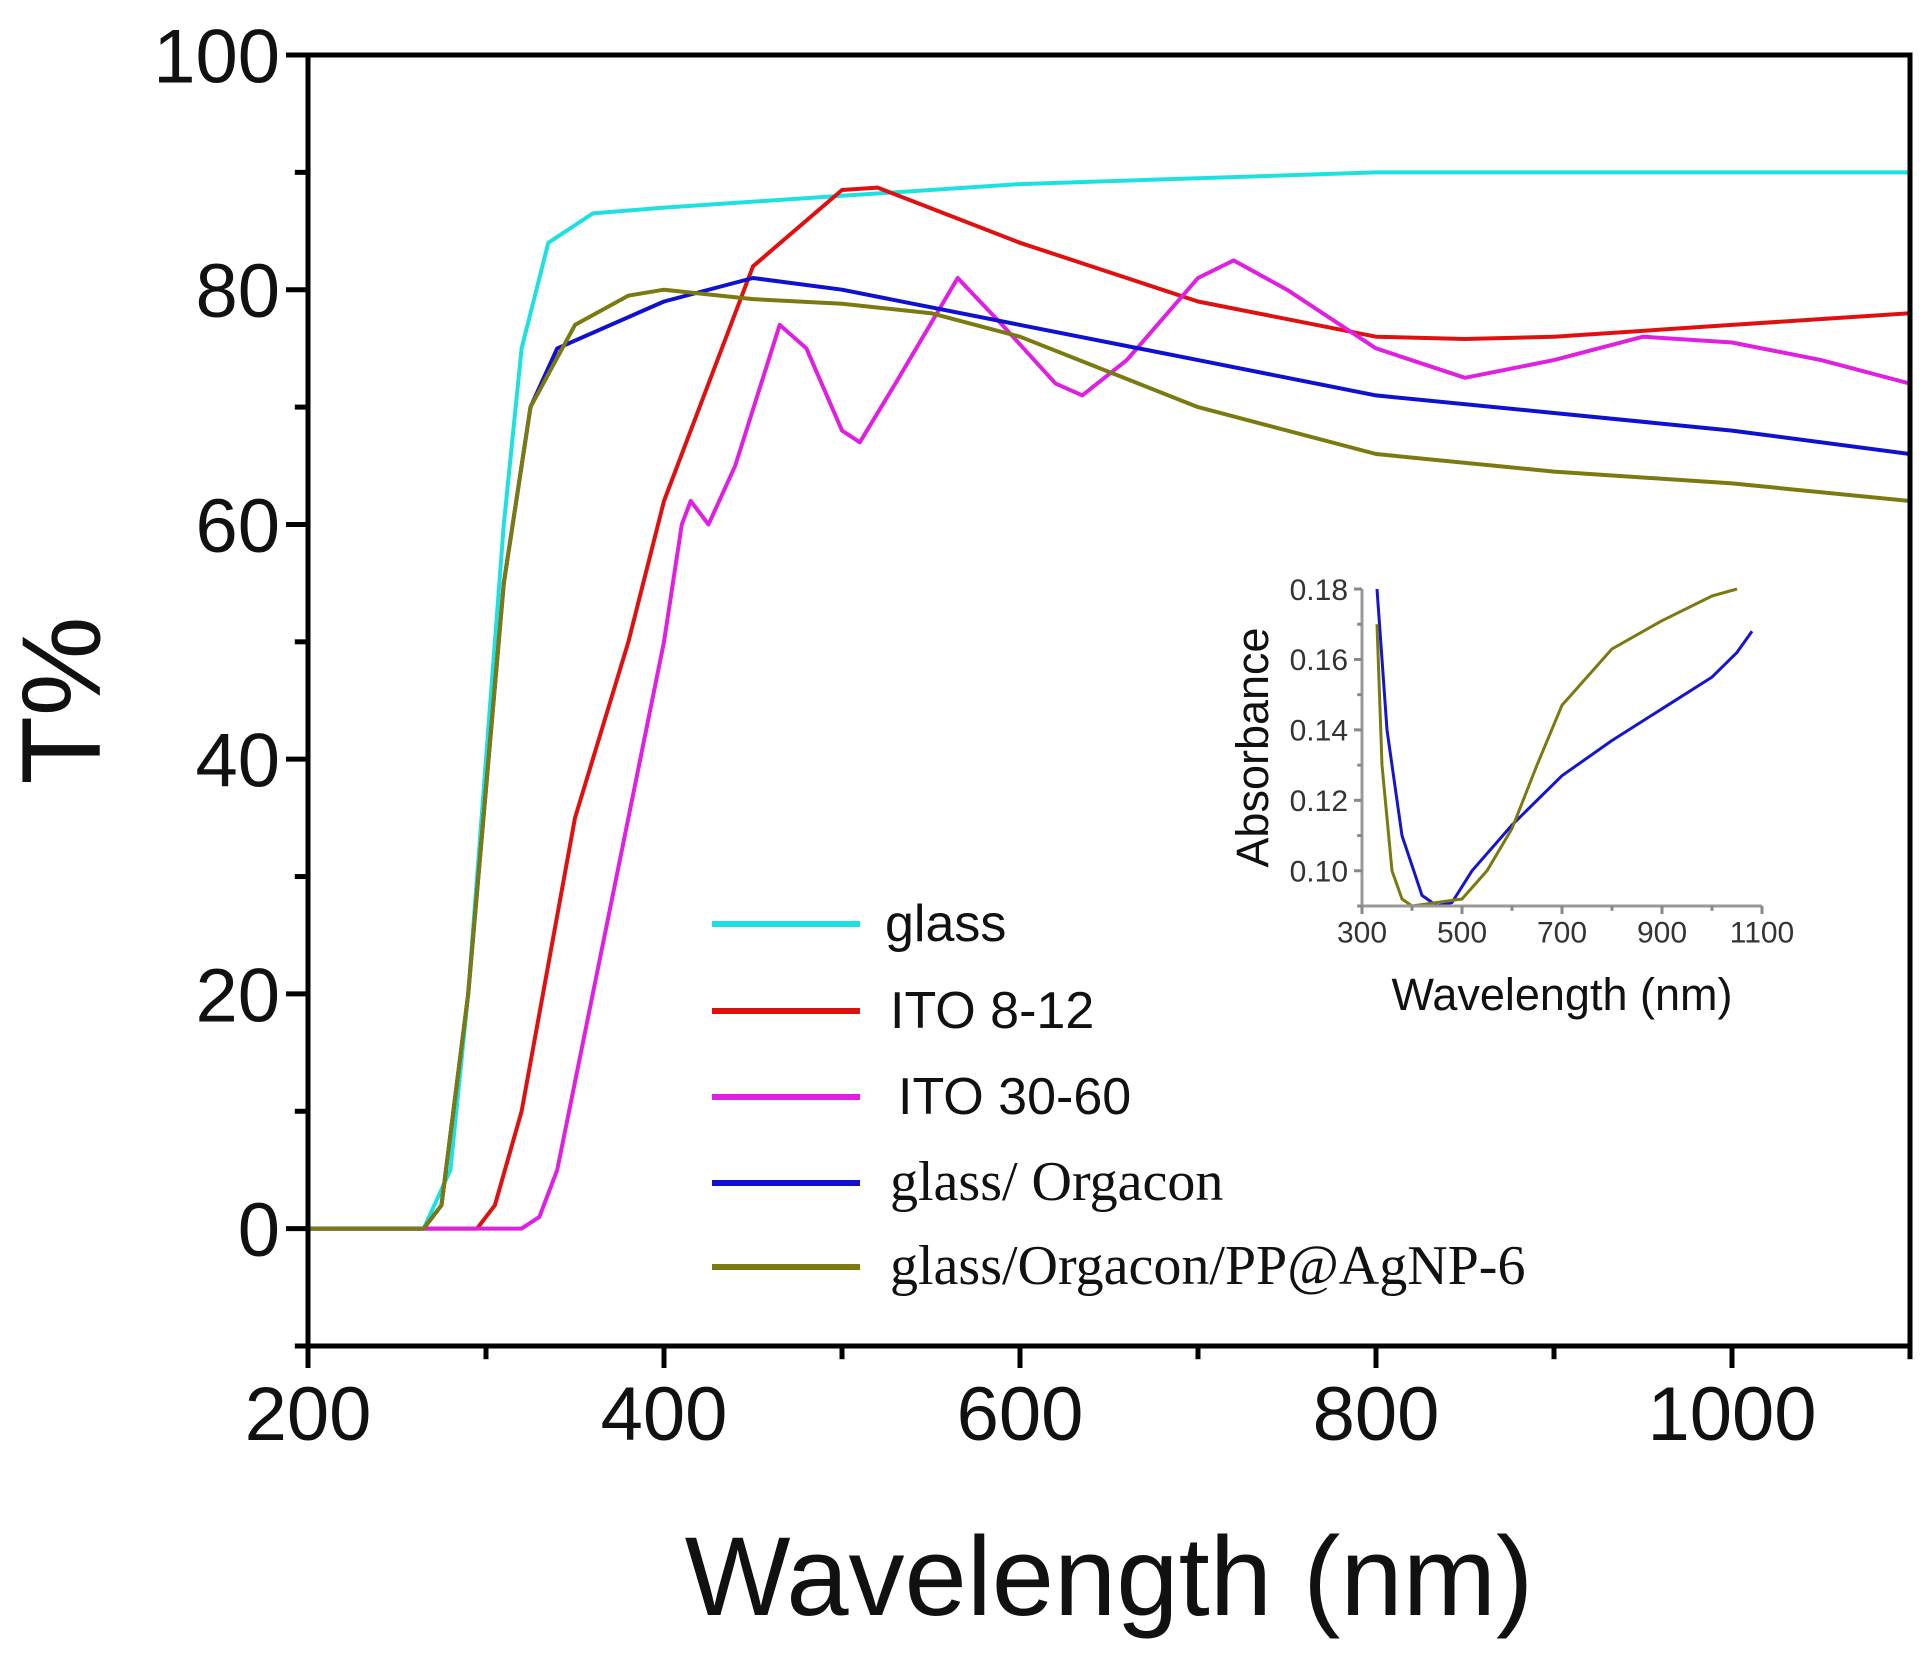 The image size is (1930, 1654). I want to click on x-tick-label: 1000, so click(1731, 1414).